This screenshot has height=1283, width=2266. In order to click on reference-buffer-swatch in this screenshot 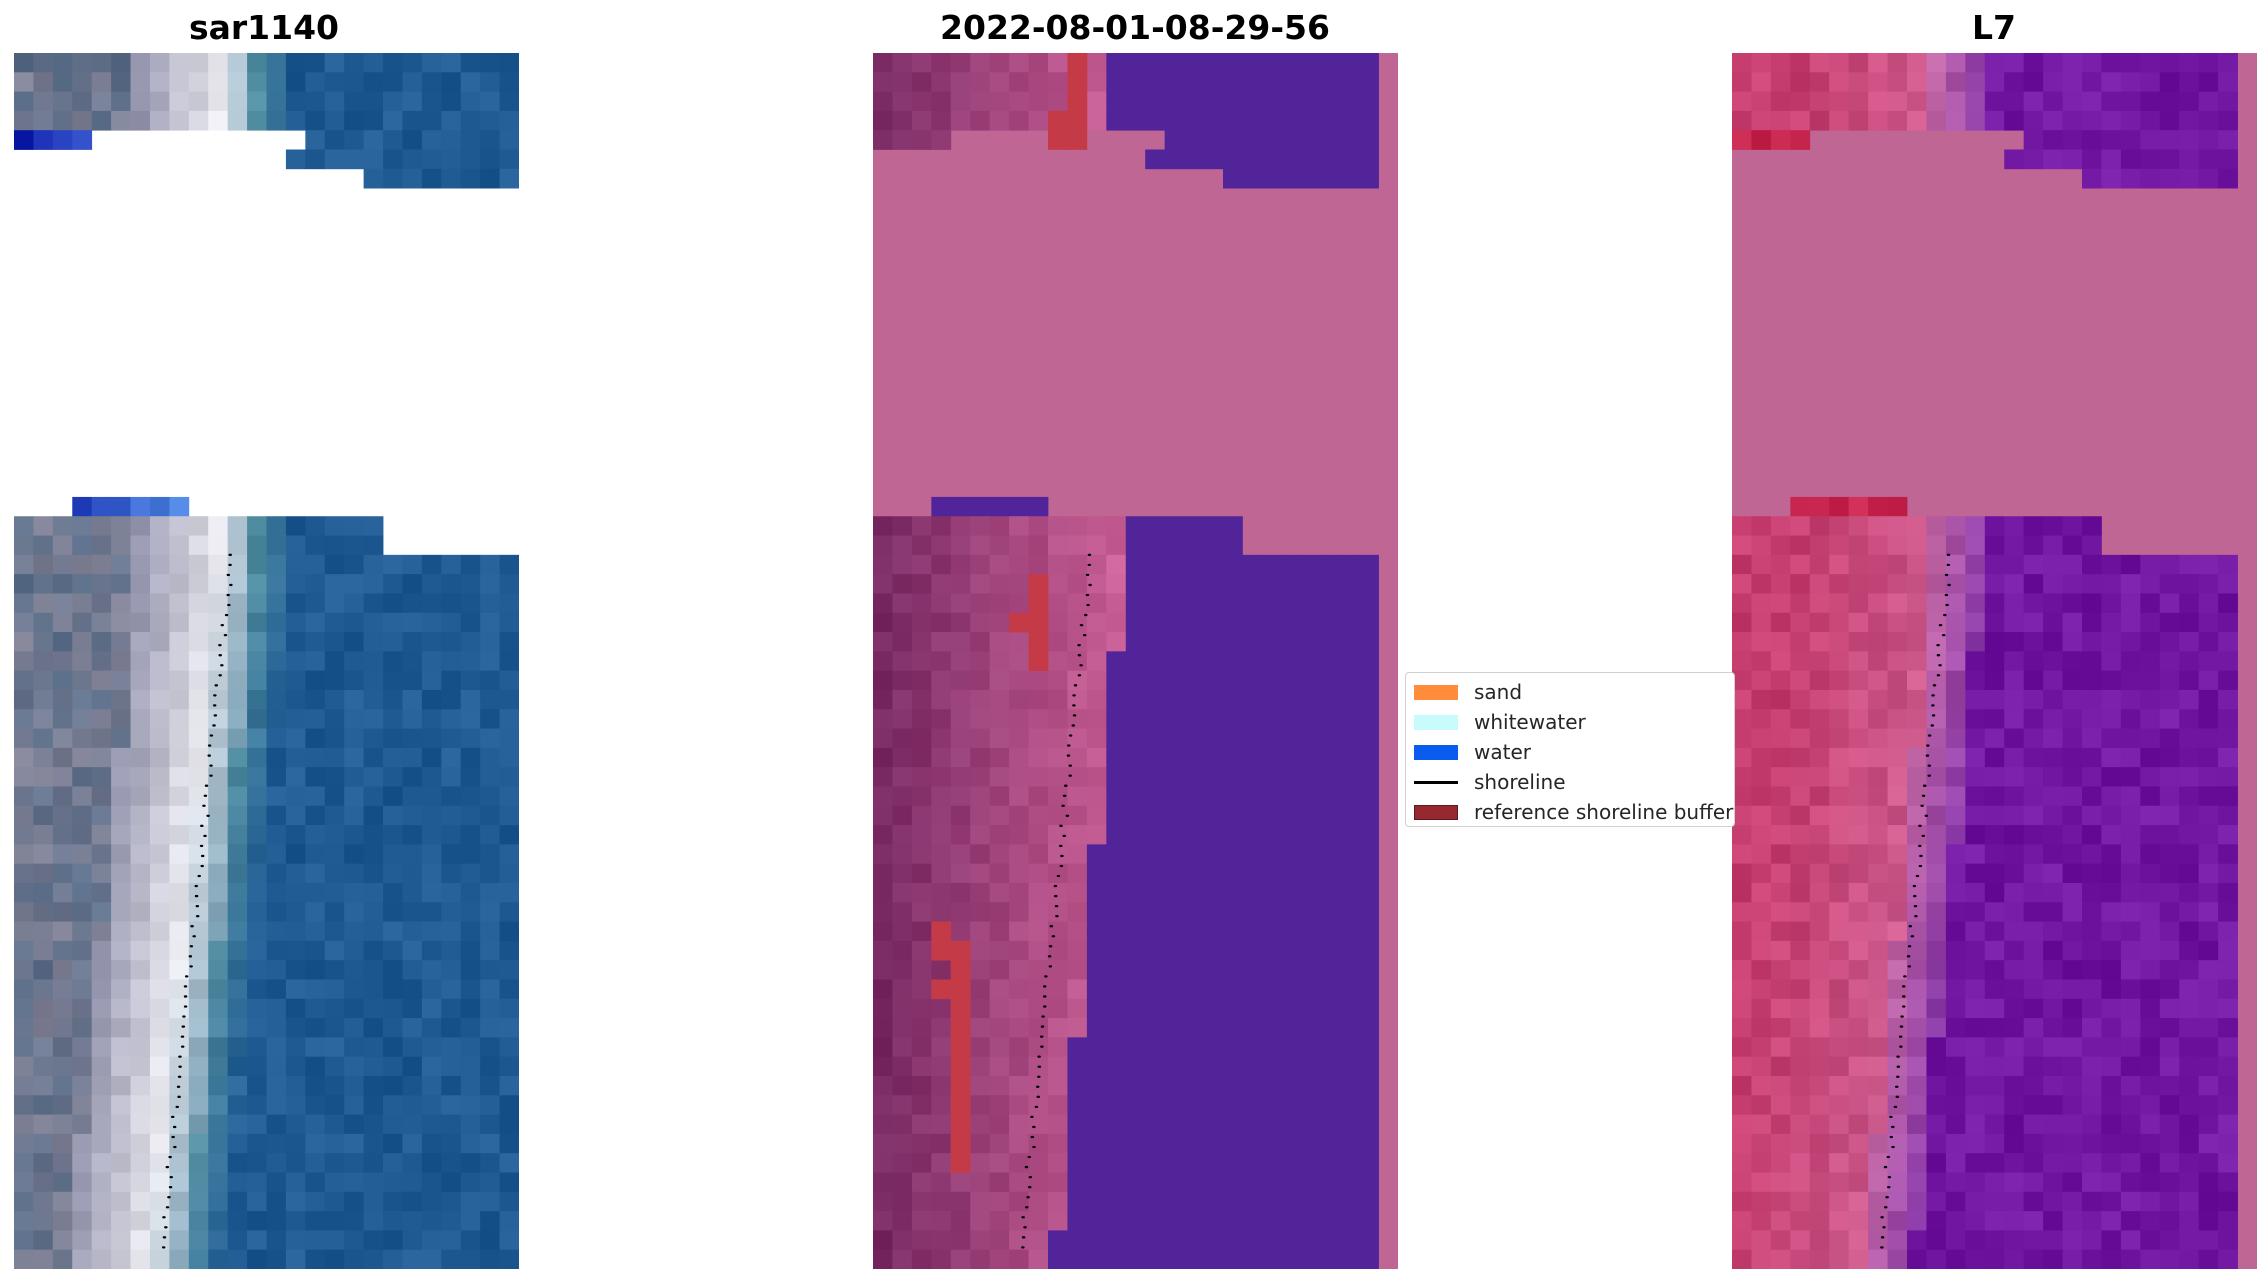, I will do `click(1436, 812)`.